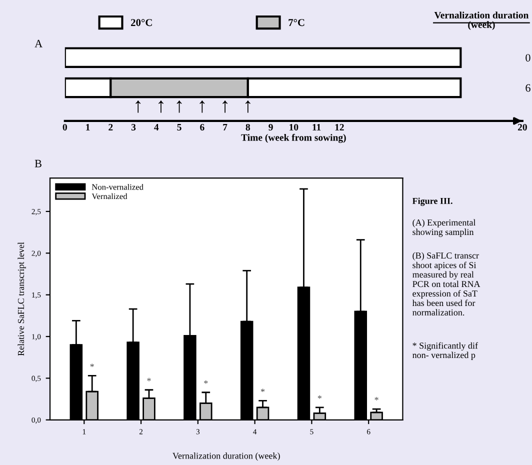  What do you see at coordinates (110, 127) in the screenshot?
I see `x-tick-label: 2` at bounding box center [110, 127].